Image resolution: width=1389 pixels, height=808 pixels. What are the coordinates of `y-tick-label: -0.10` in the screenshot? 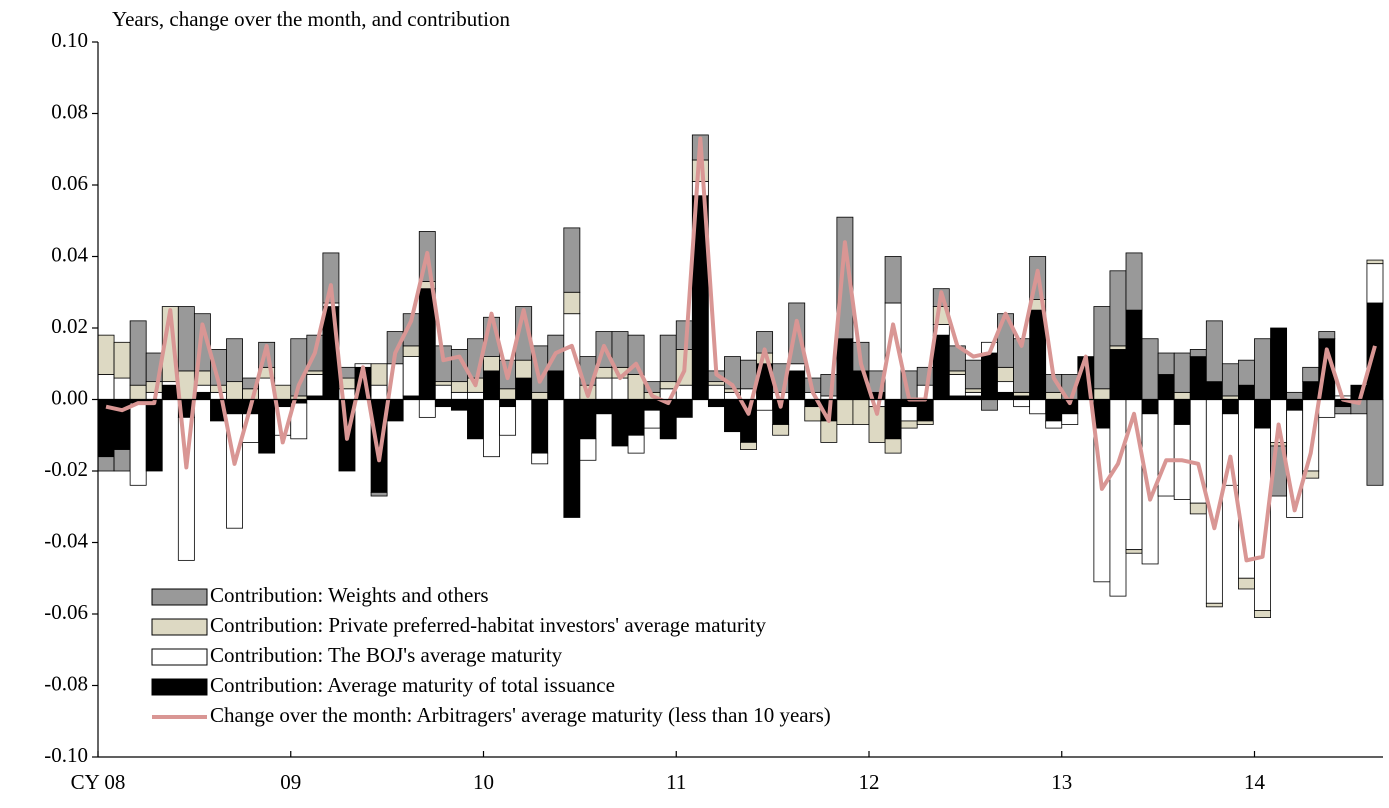 It's located at (66, 755).